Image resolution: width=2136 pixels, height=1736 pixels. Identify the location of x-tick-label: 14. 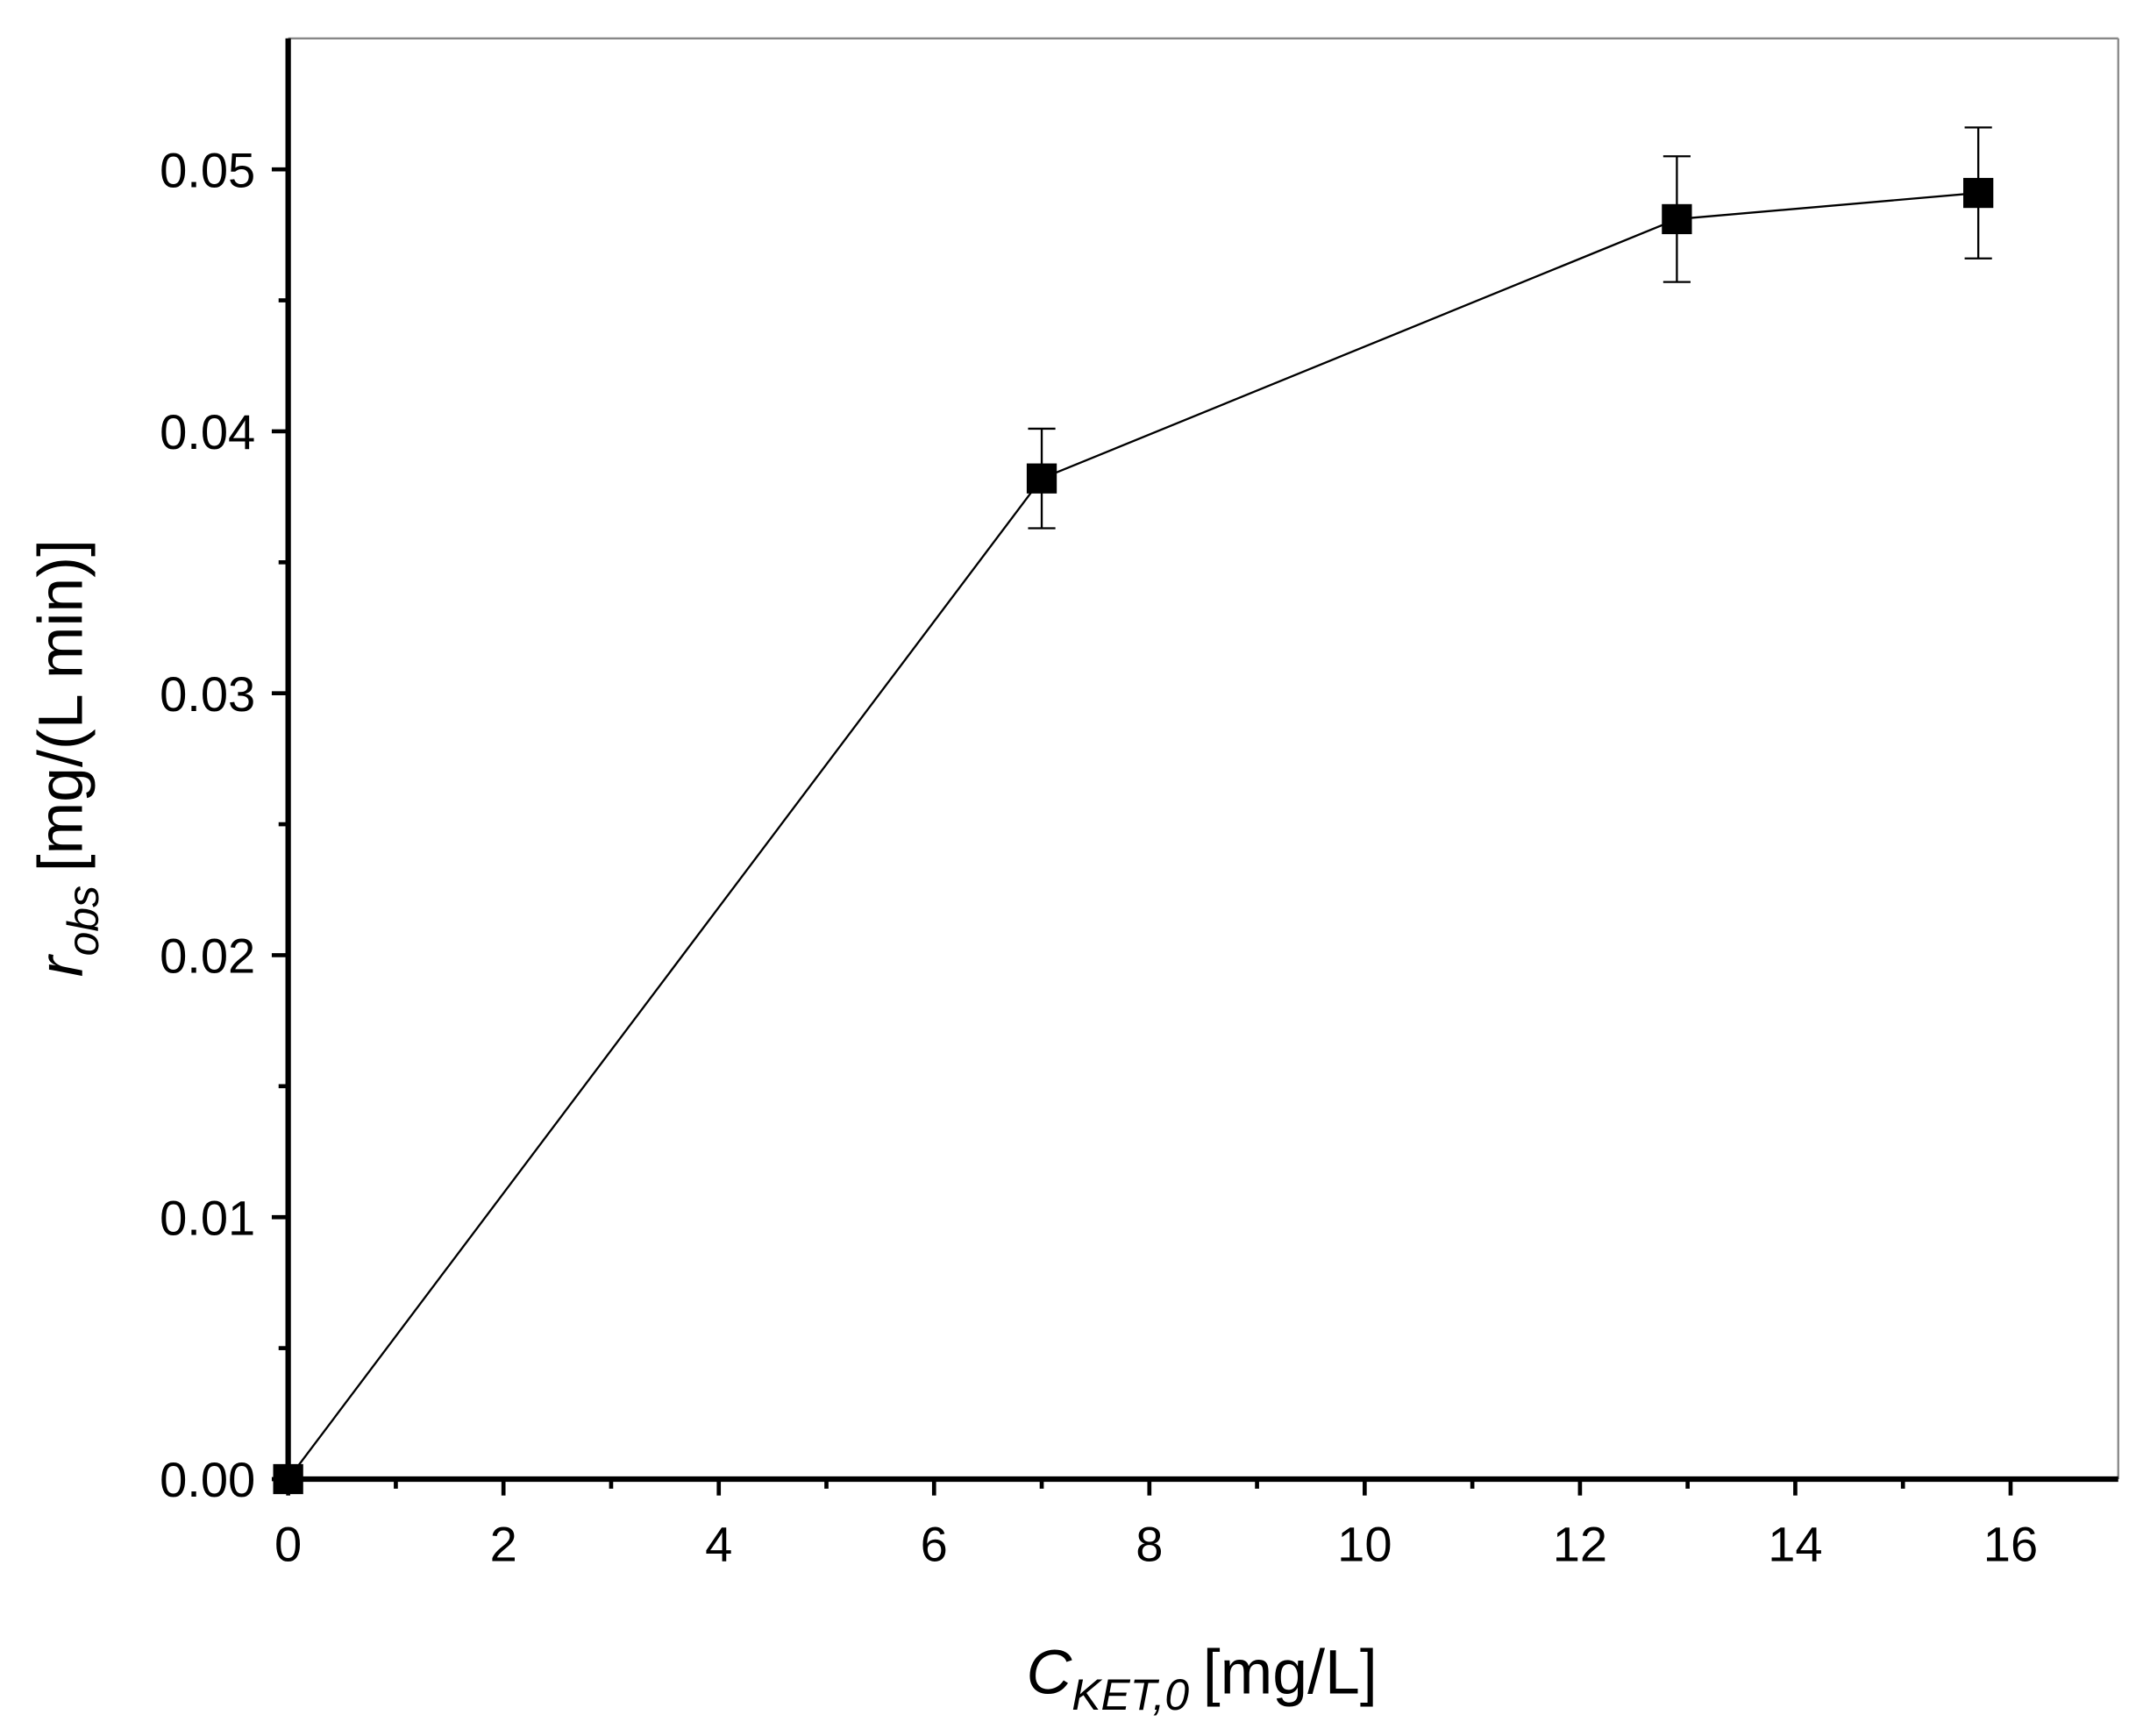
(1795, 1543).